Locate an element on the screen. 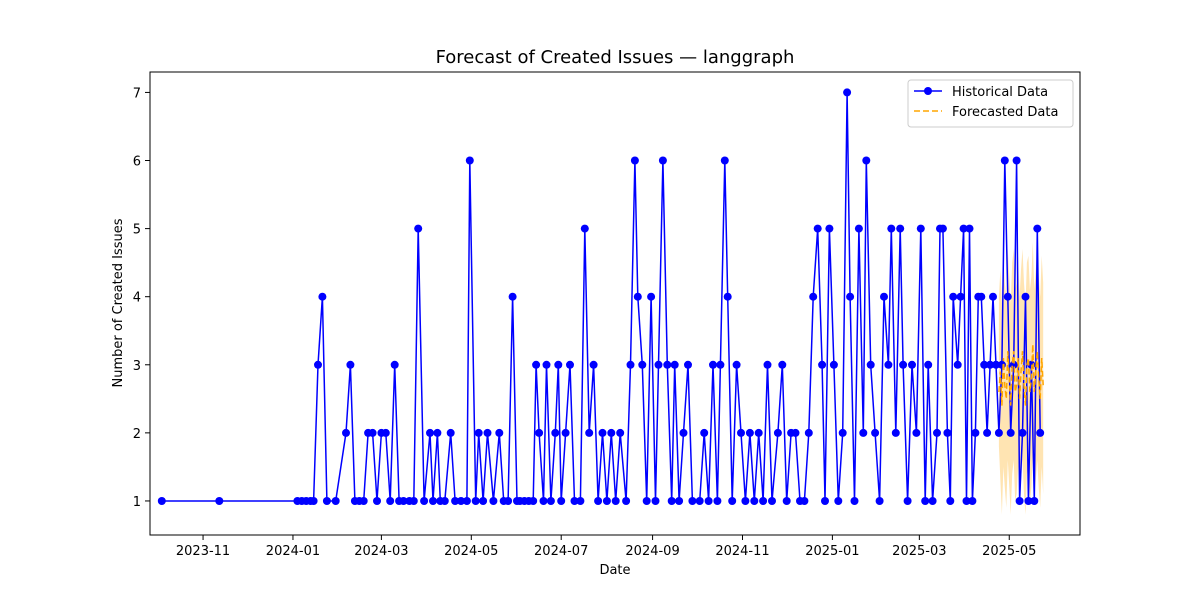 This screenshot has height=600, width=1200. y-axis-label: Number of Created Issues is located at coordinates (118, 302).